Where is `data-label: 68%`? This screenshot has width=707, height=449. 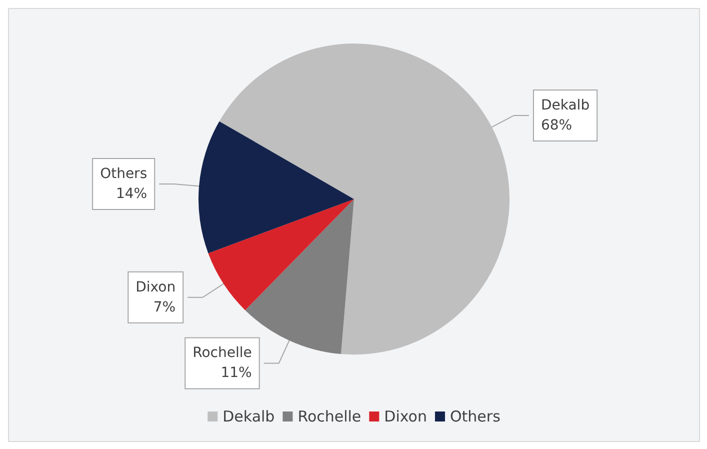 data-label: 68% is located at coordinates (556, 125).